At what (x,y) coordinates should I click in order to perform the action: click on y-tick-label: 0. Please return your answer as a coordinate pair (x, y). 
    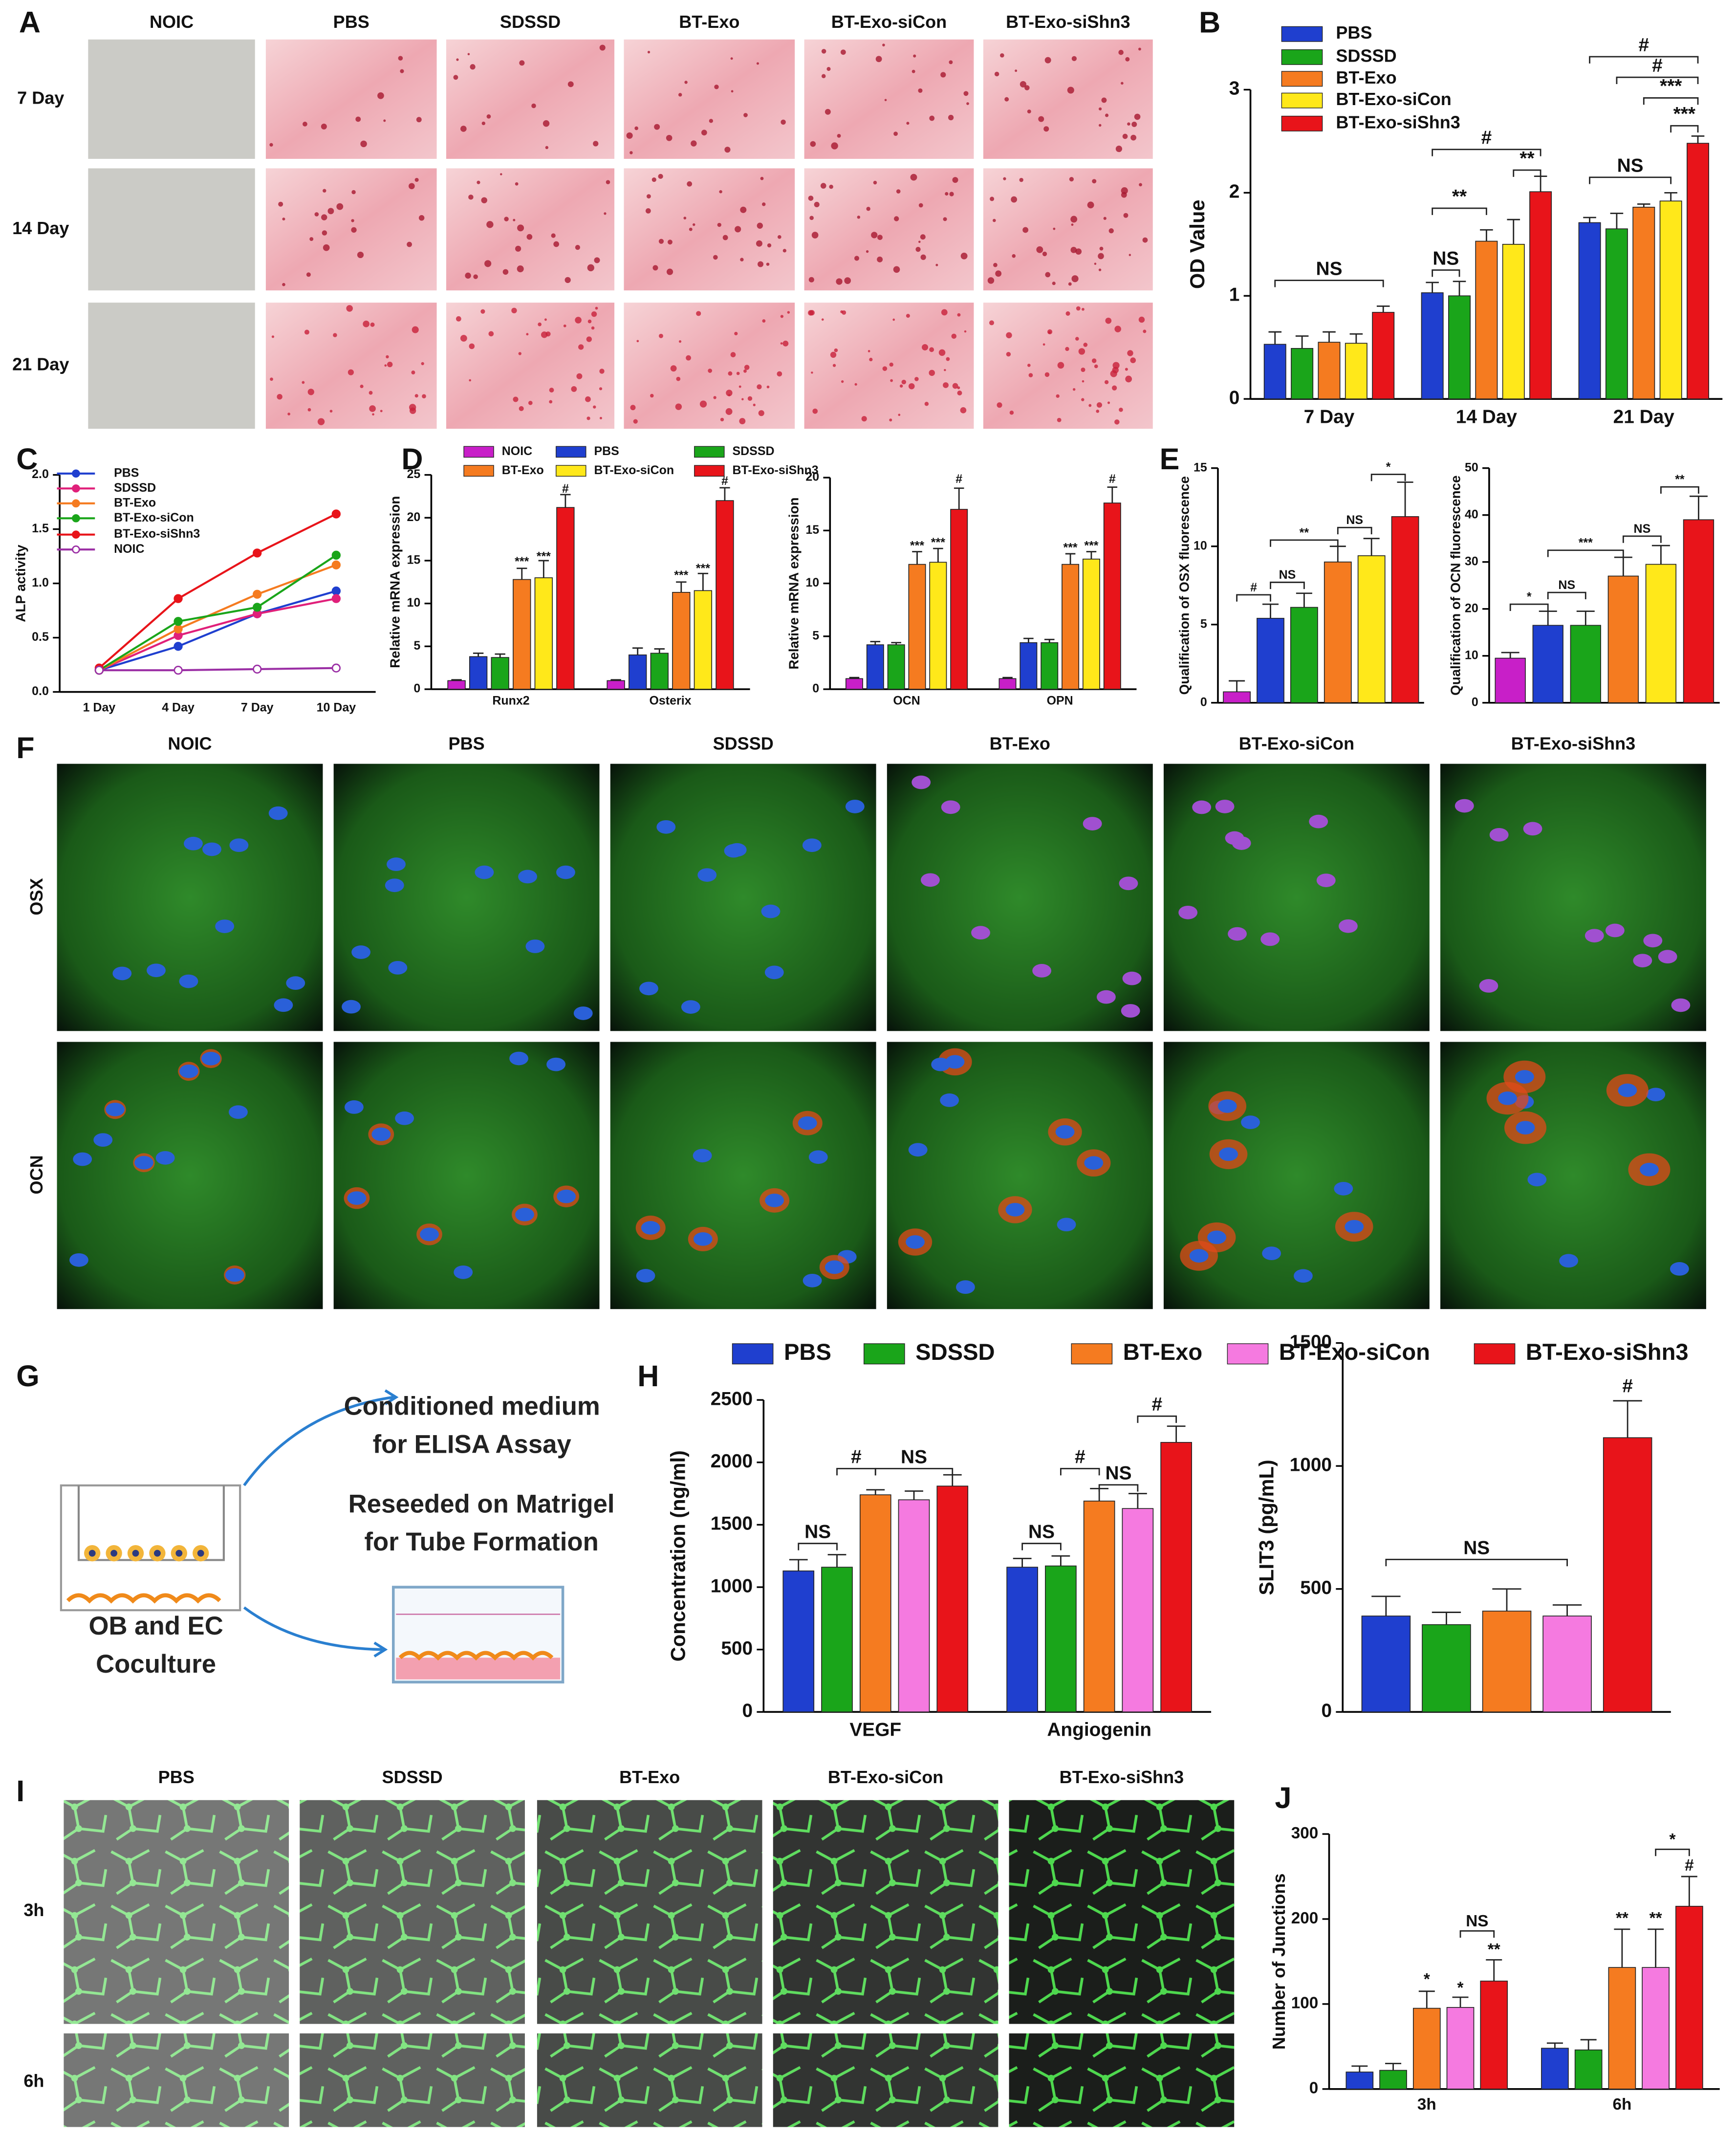
    Looking at the image, I should click on (1326, 1711).